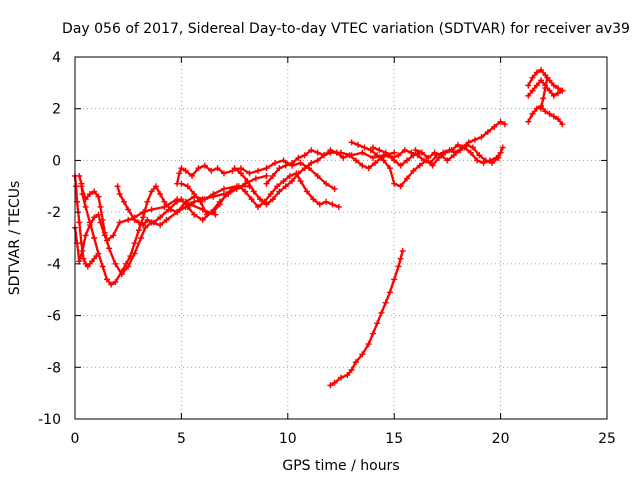 The height and width of the screenshot is (480, 640). What do you see at coordinates (501, 439) in the screenshot?
I see `x-tick-label: 20` at bounding box center [501, 439].